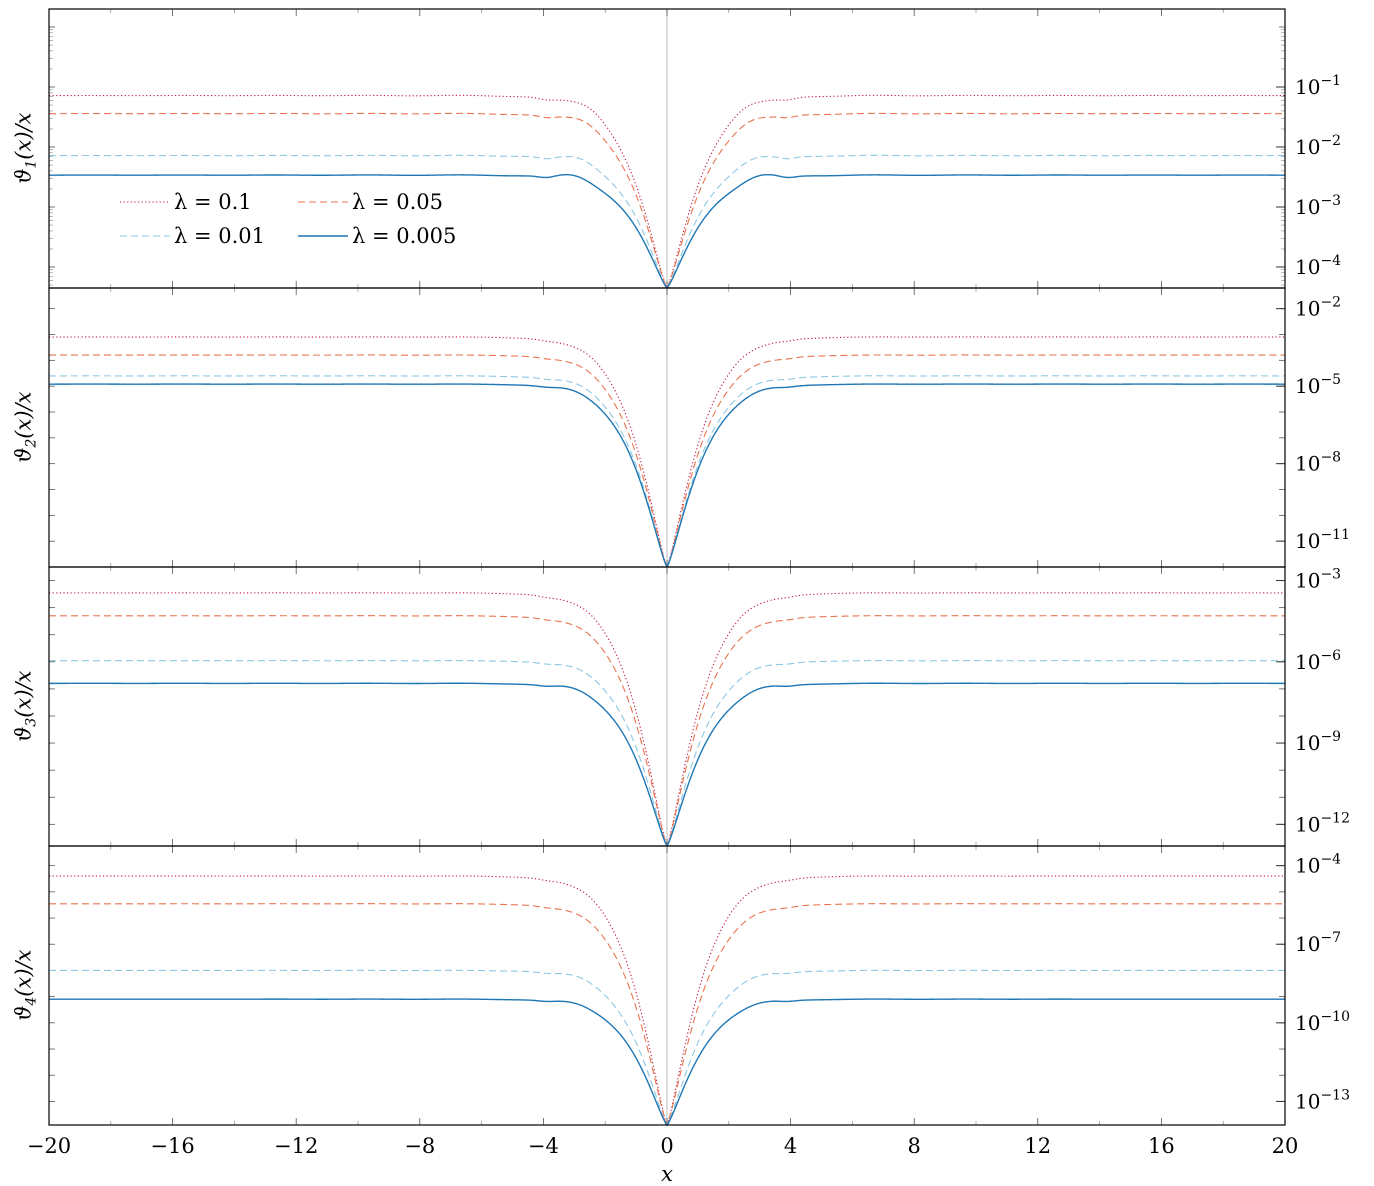 This screenshot has height=1186, width=1374. I want to click on y-tick-label: 10⁻⁵, so click(1318, 385).